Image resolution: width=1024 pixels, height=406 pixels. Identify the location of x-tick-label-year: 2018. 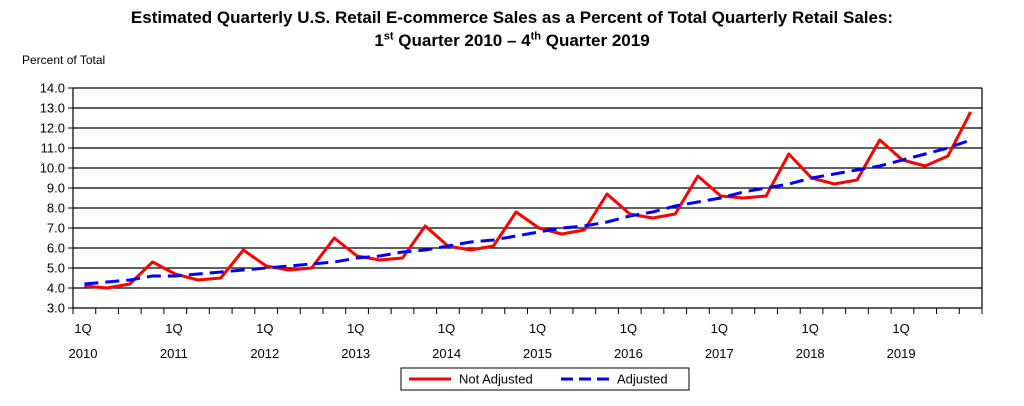
(810, 353).